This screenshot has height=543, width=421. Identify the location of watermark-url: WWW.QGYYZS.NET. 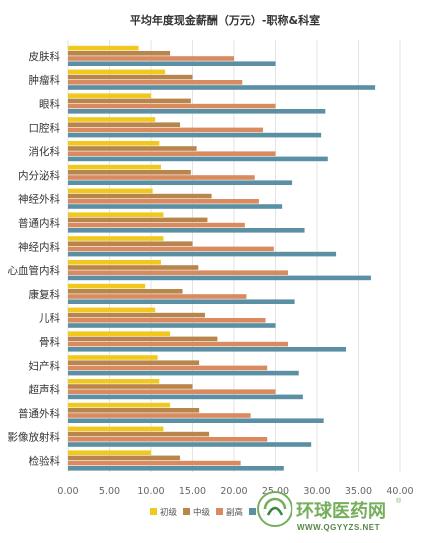
(338, 527).